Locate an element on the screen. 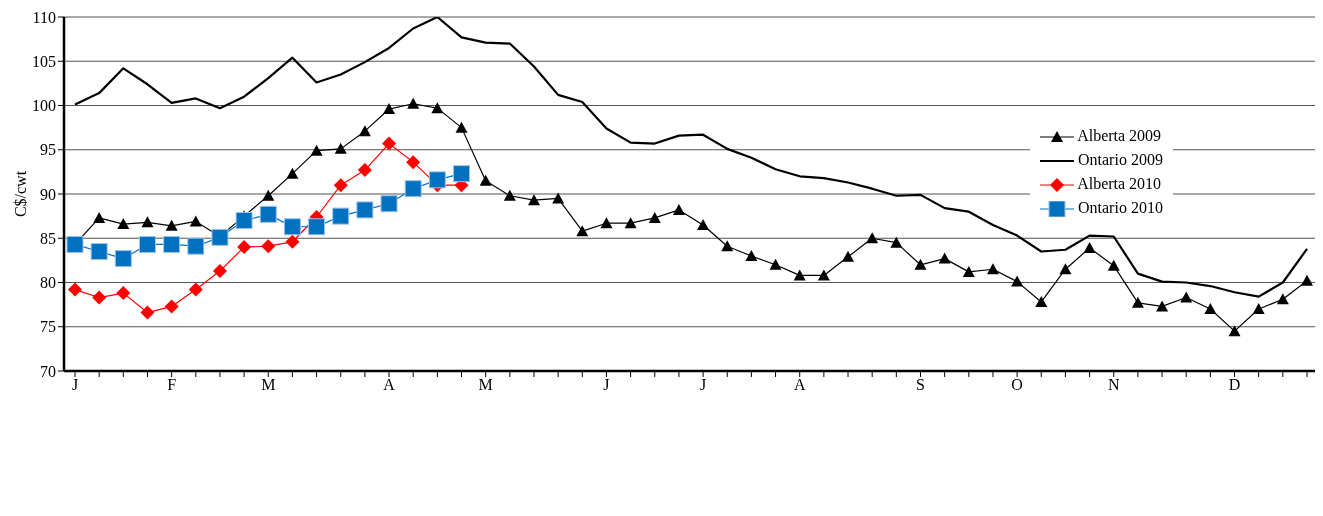  legend-label: Alberta 2009 is located at coordinates (1119, 135).